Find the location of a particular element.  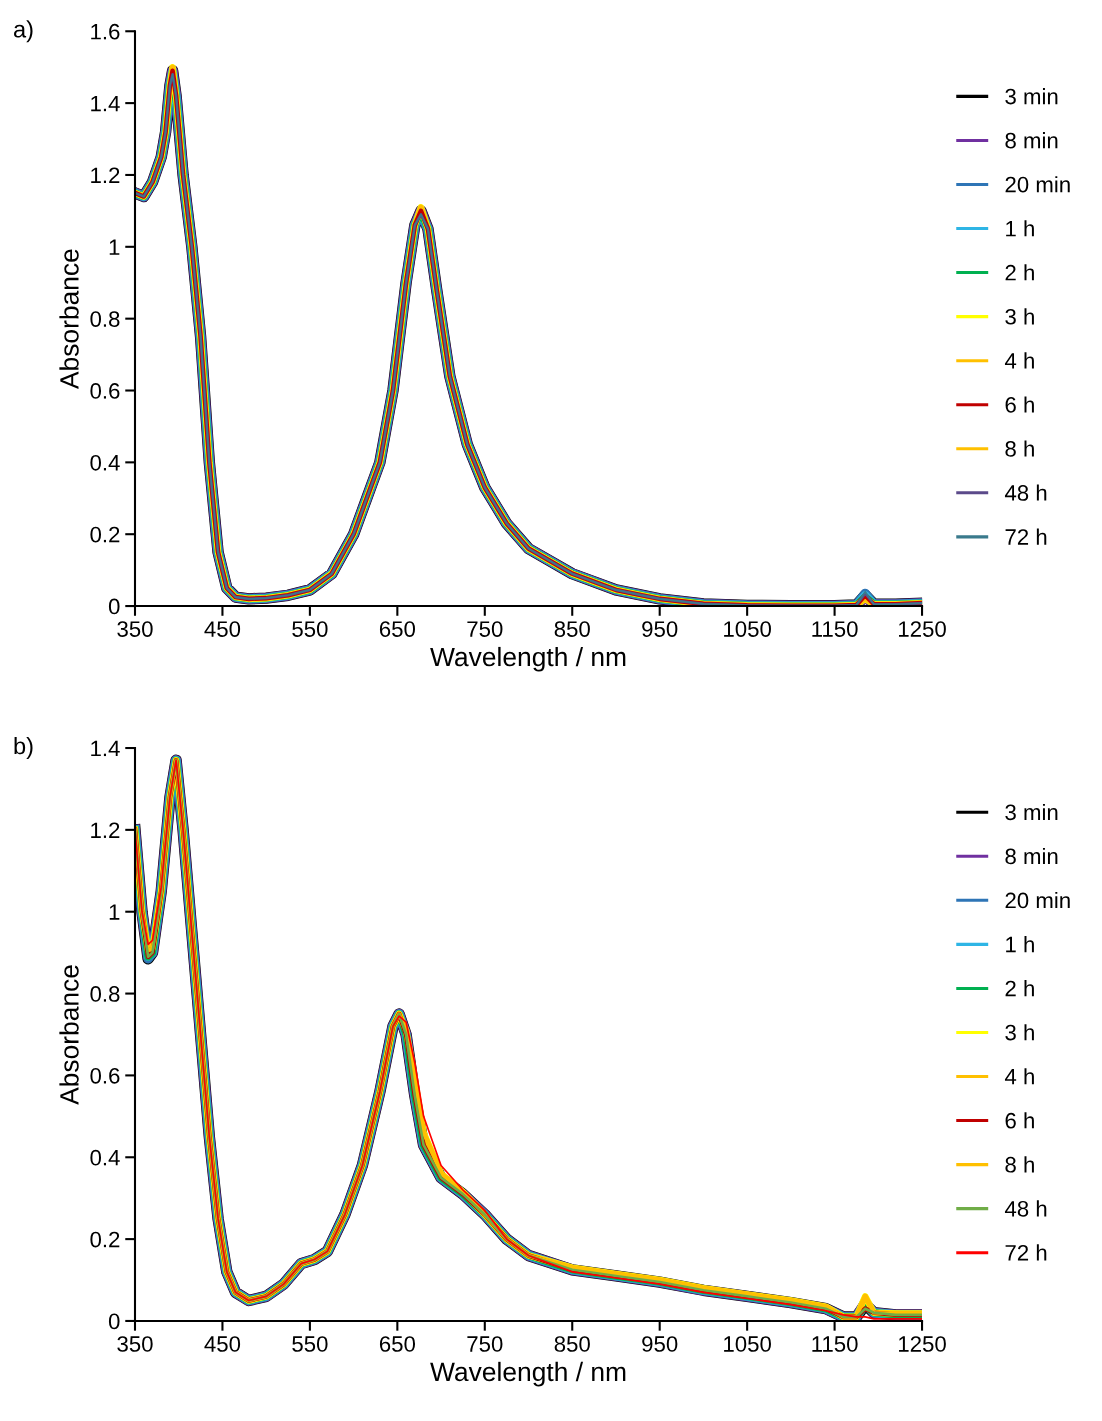

chart-title: b) is located at coordinates (23, 748).